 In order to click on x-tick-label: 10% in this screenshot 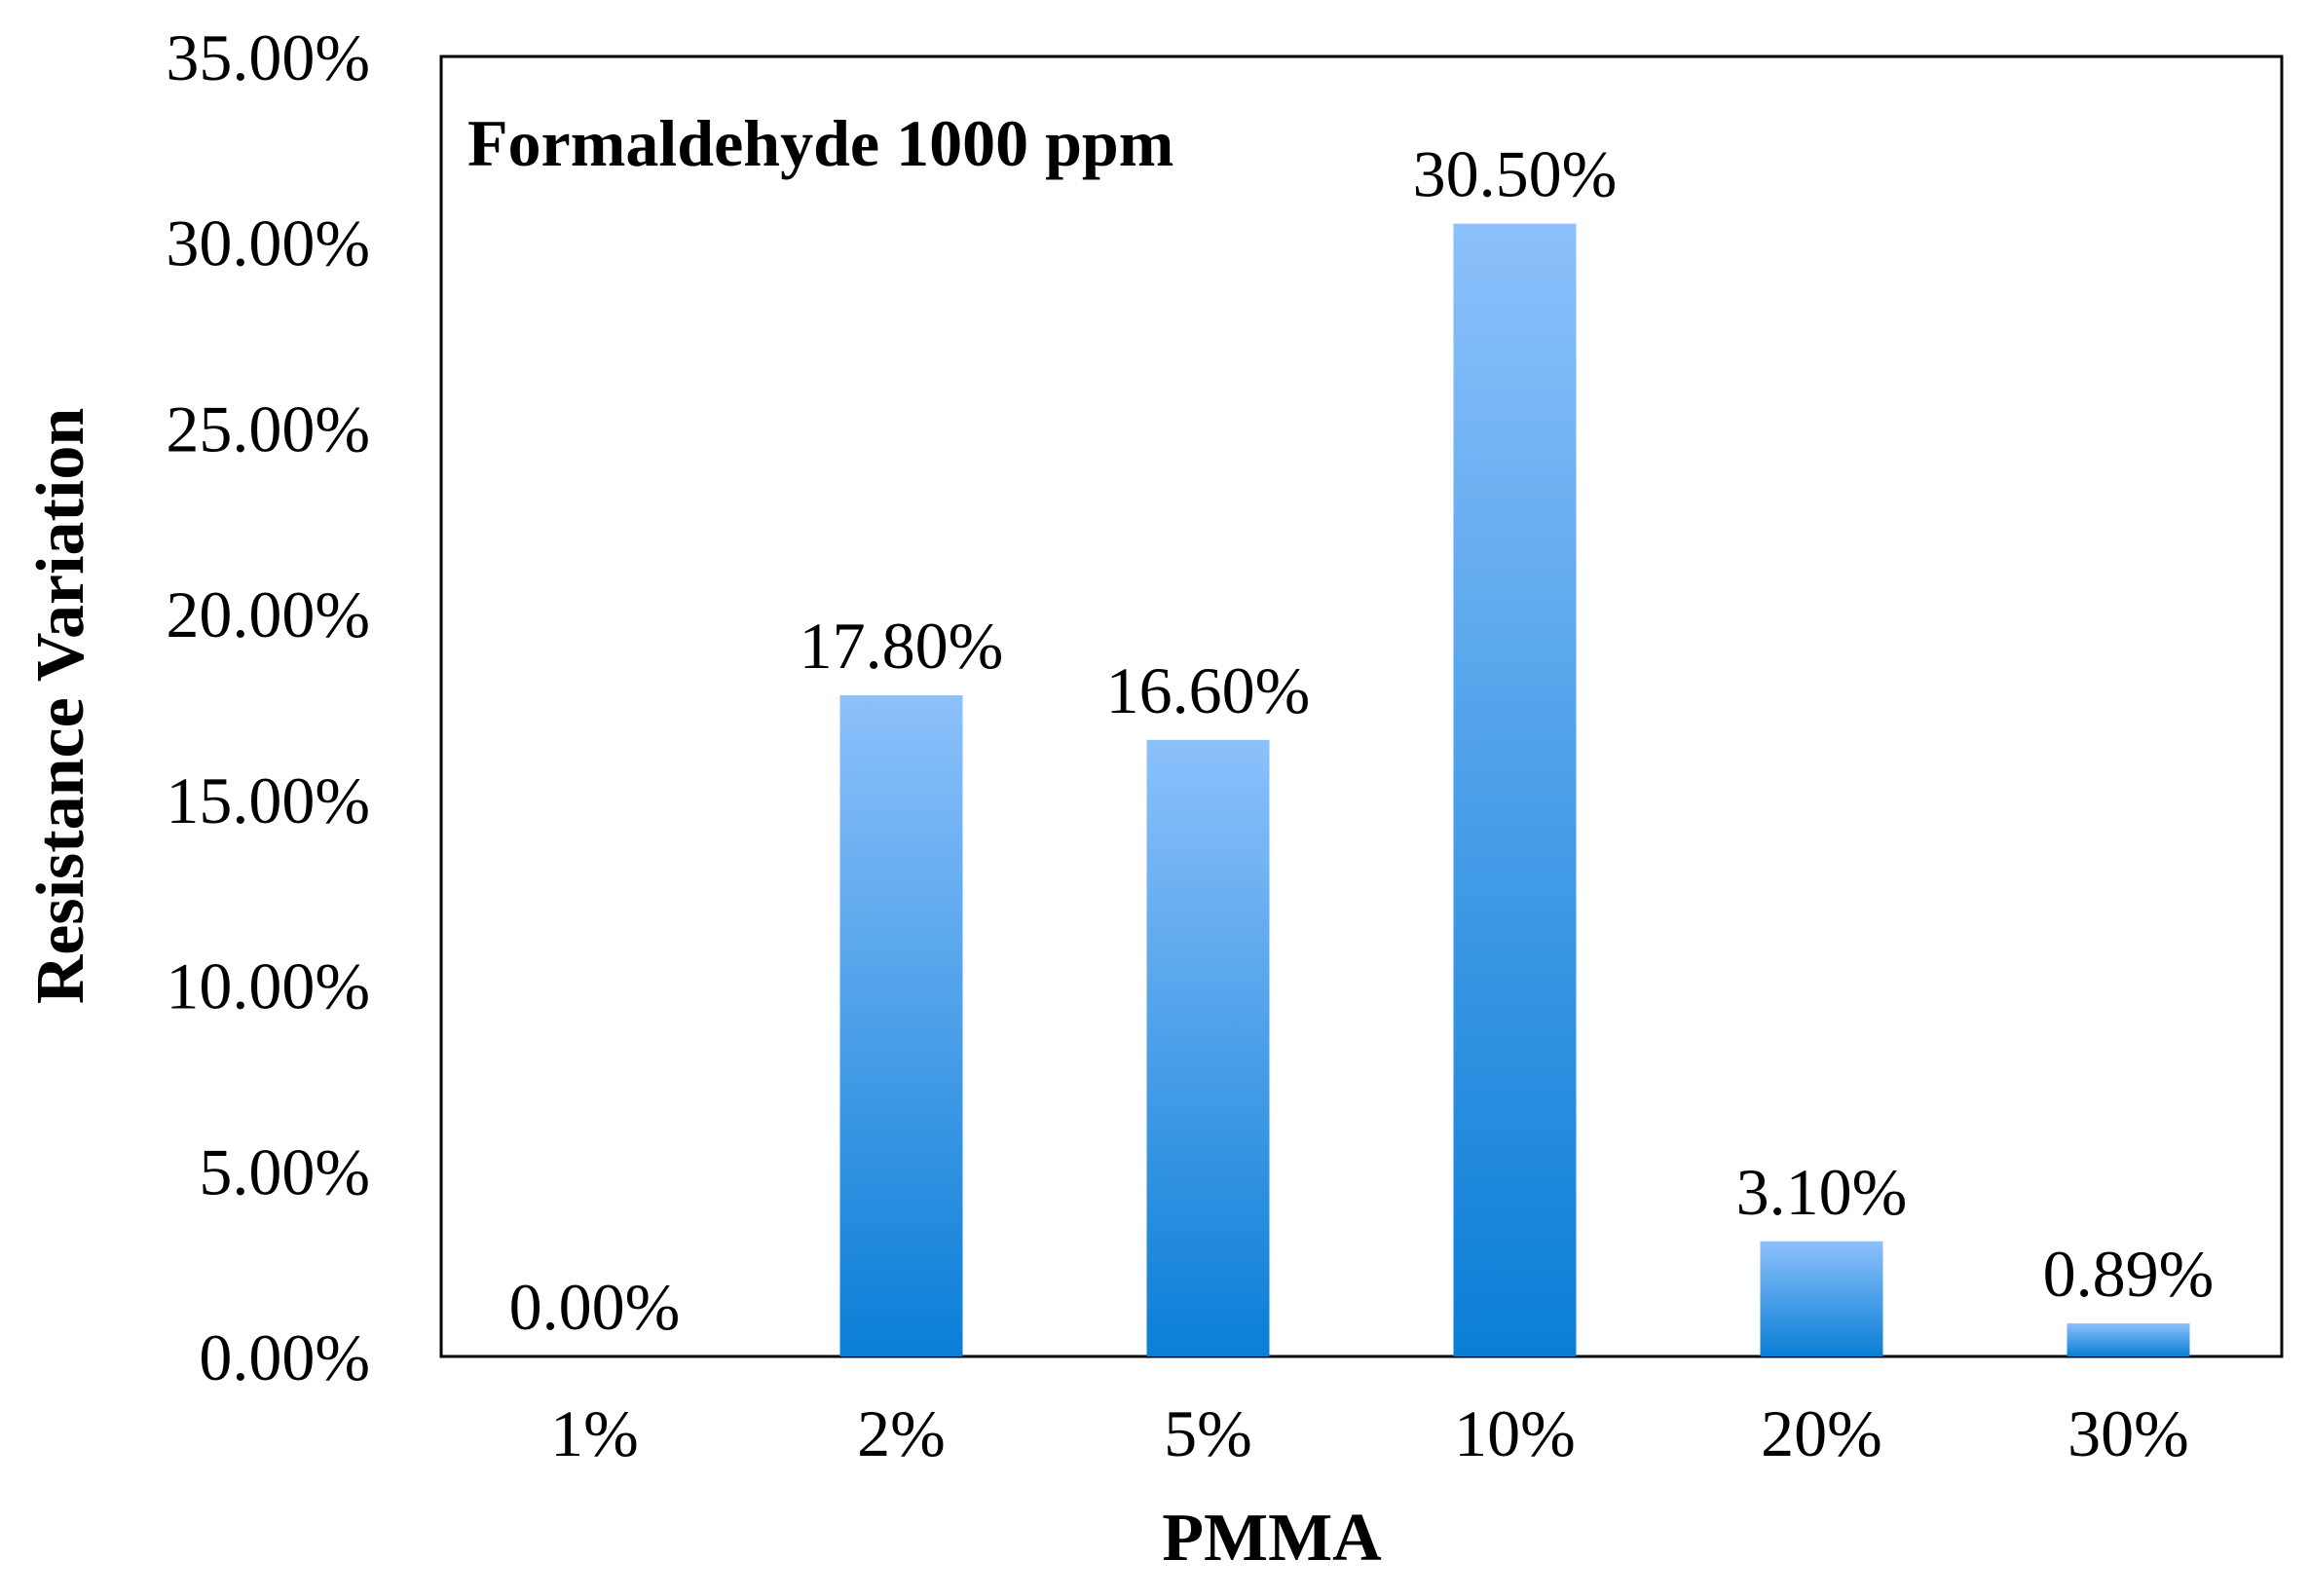, I will do `click(1515, 1433)`.